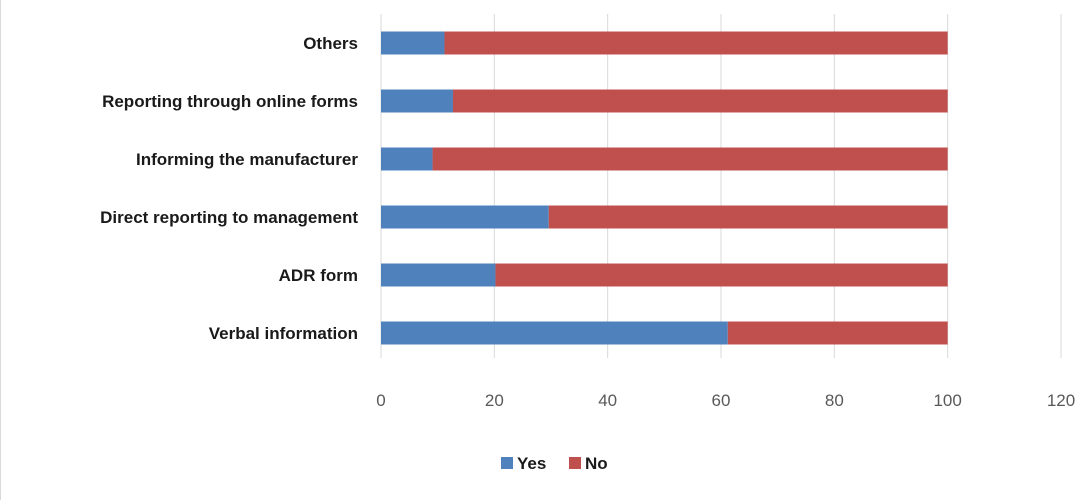  What do you see at coordinates (507, 463) in the screenshot?
I see `legend-swatch-yes` at bounding box center [507, 463].